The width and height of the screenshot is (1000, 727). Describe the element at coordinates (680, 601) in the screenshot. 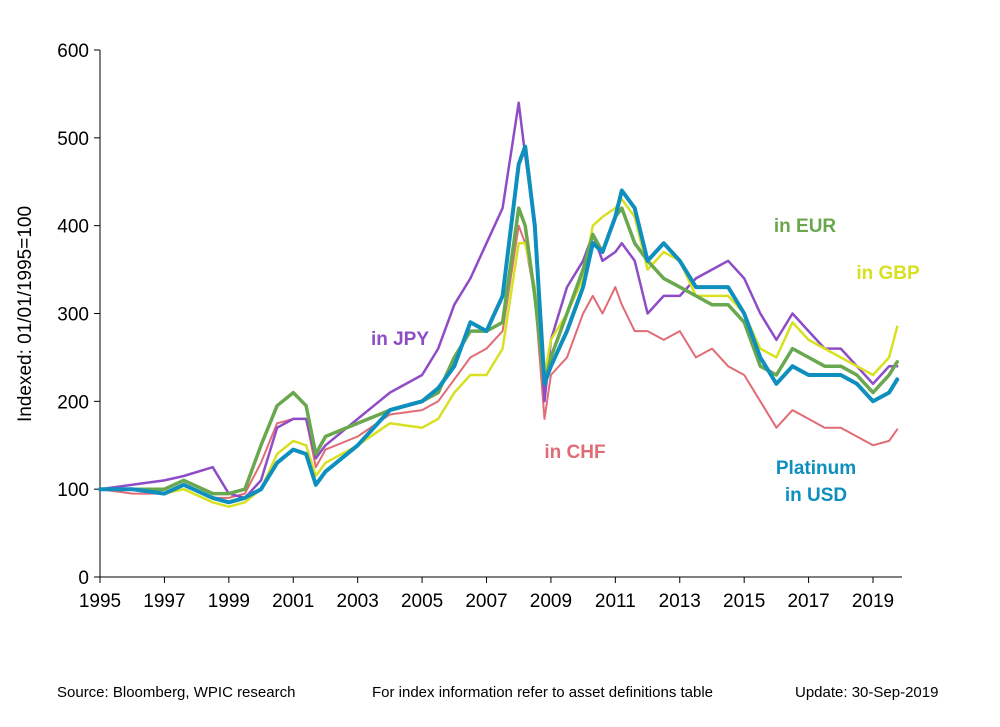

I see `x-tick-label: 2013` at that location.